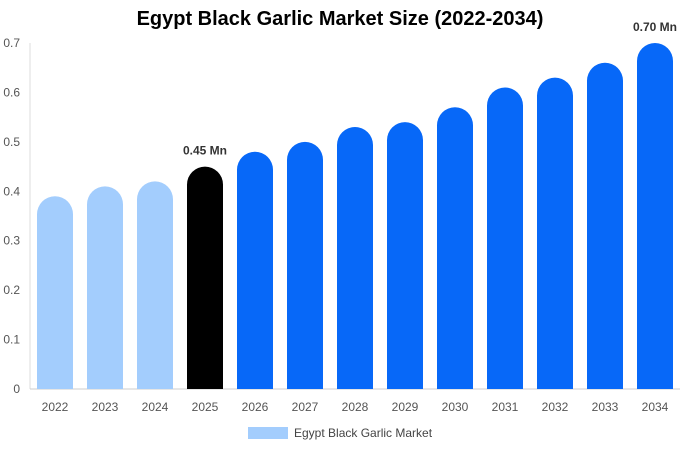  What do you see at coordinates (555, 407) in the screenshot?
I see `x-tick-label: 2032` at bounding box center [555, 407].